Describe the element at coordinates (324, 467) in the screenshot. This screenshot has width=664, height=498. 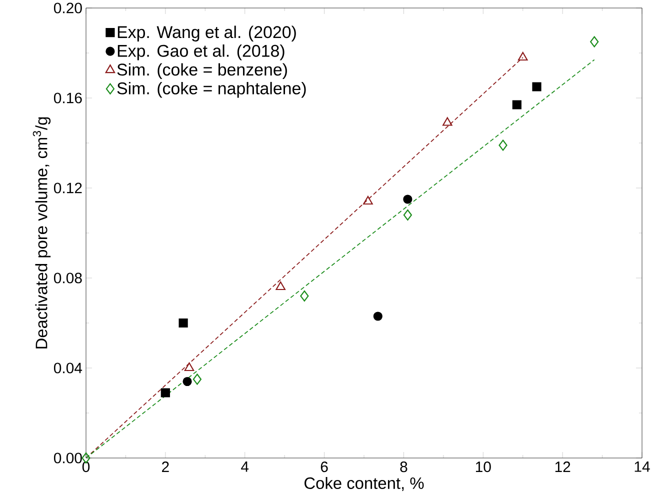
I see `x-tick-label: 6` at that location.